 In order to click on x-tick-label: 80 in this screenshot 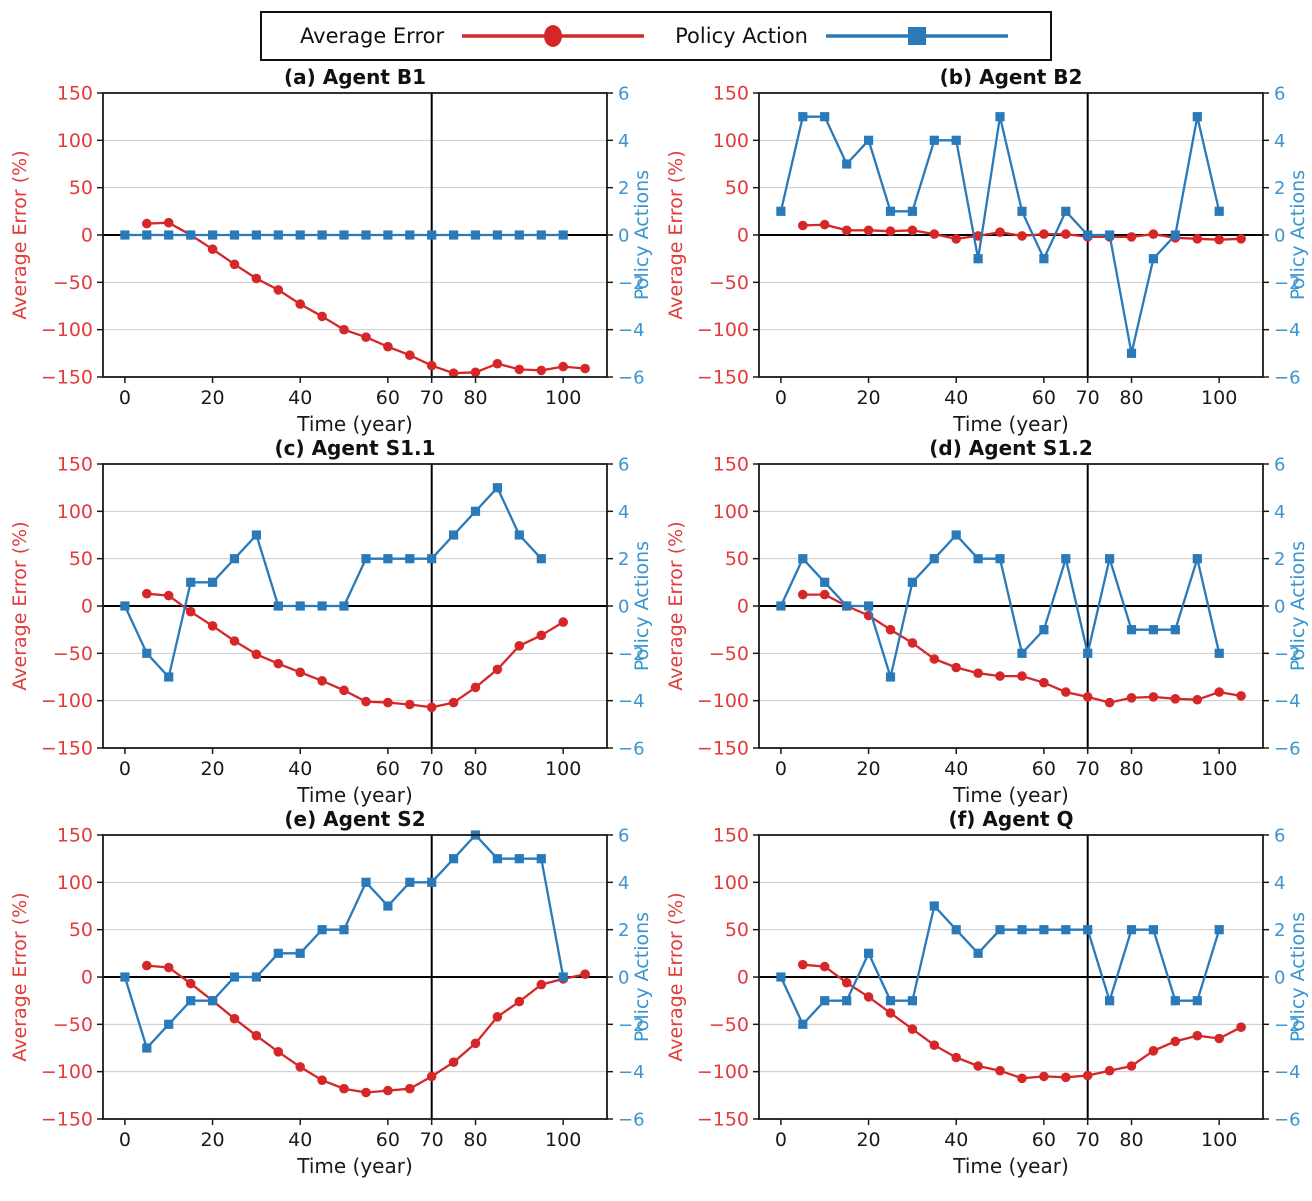, I will do `click(1131, 1140)`.